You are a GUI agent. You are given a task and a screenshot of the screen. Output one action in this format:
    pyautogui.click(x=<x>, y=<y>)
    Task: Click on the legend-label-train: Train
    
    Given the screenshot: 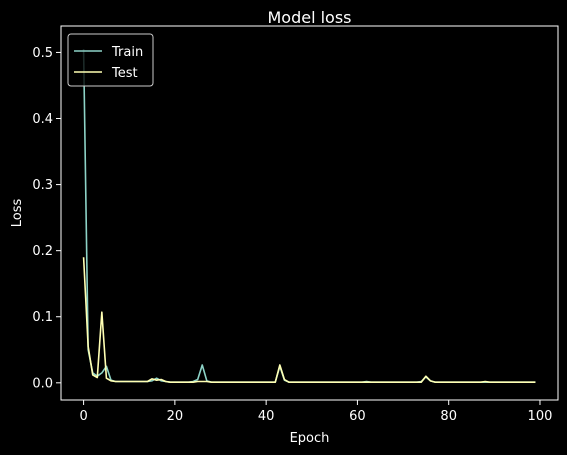 What is the action you would take?
    pyautogui.click(x=127, y=52)
    